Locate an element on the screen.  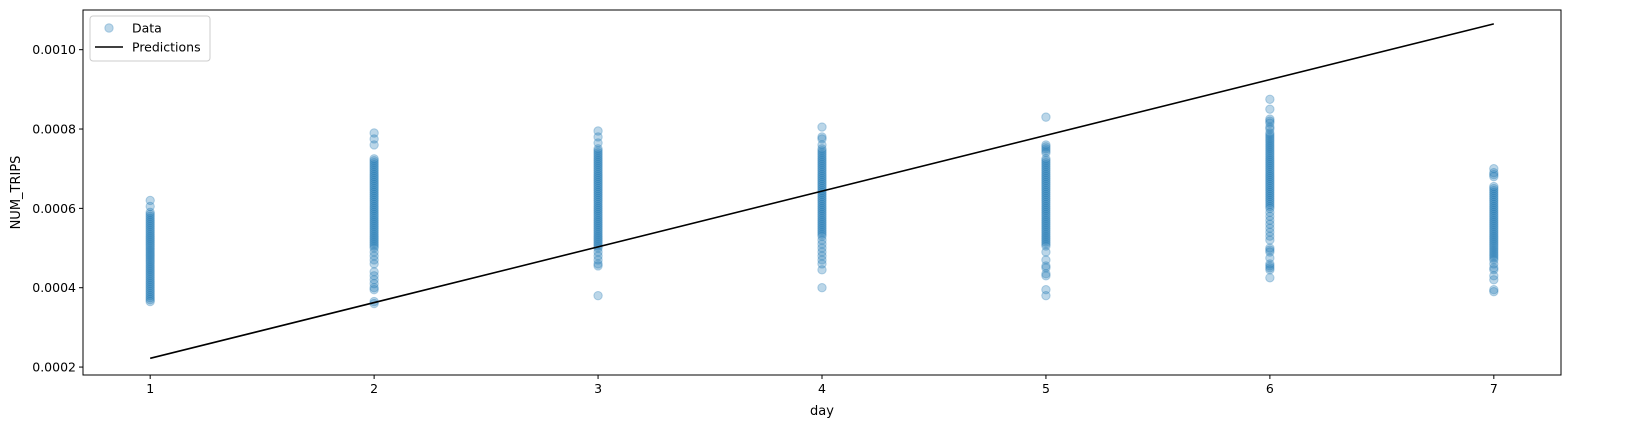
x-tick-label: 1 is located at coordinates (150, 388).